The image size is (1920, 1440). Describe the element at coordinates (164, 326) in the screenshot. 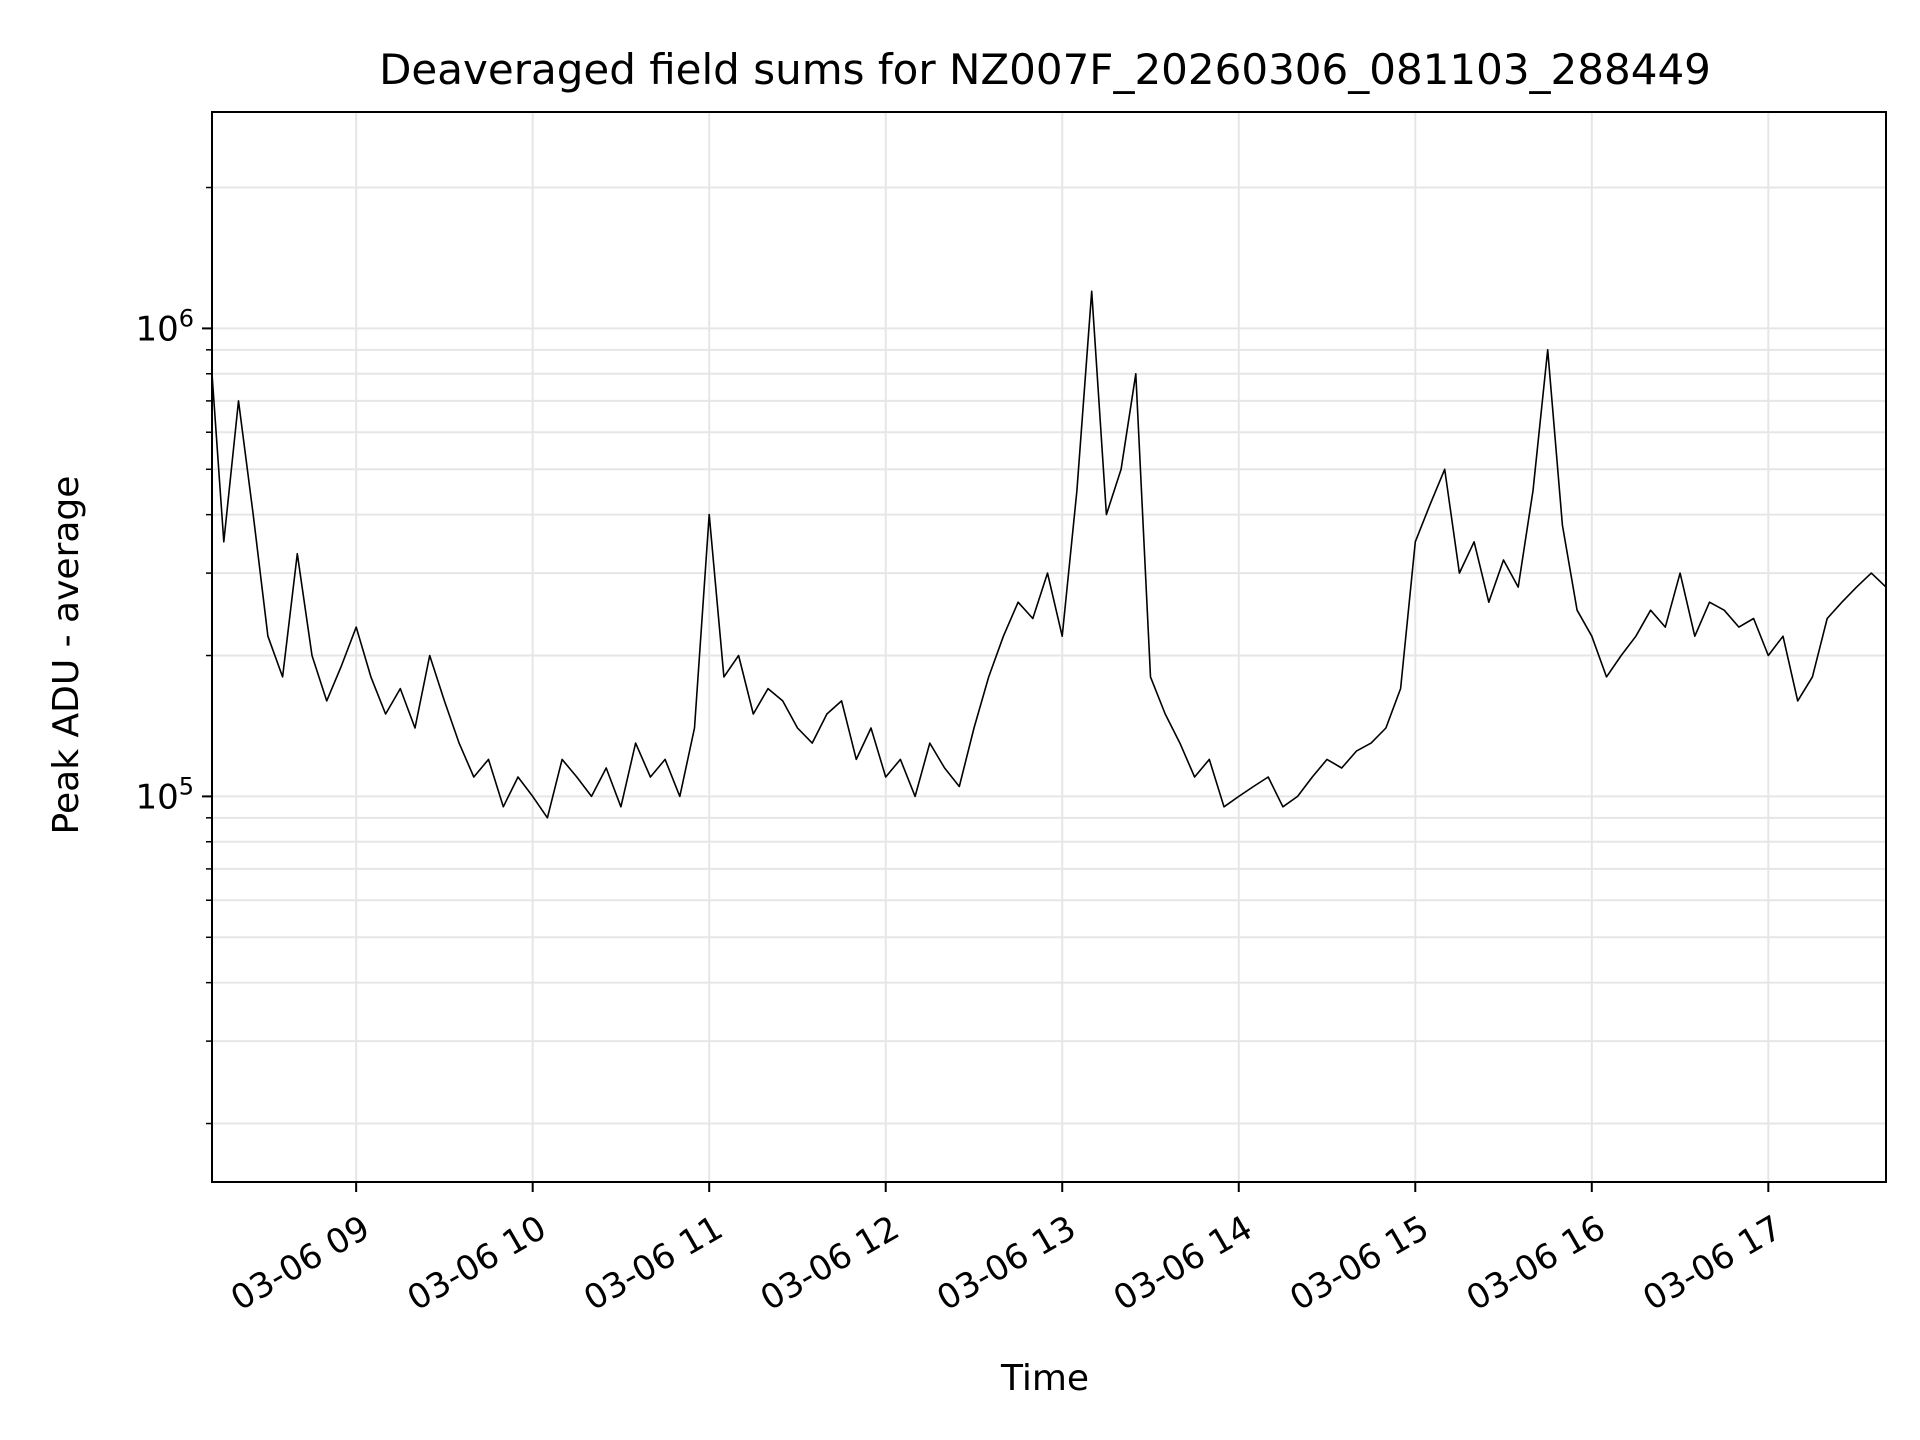

I see `y-tick-label: 10⁶` at that location.